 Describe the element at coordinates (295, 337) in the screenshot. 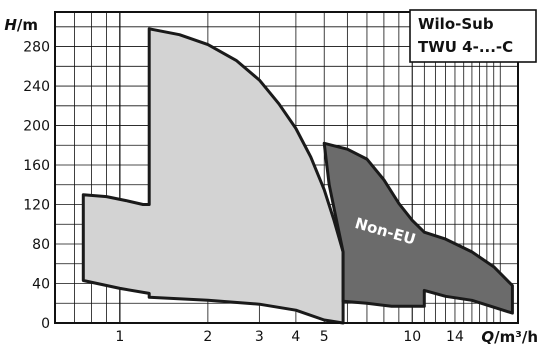

I see `x-tick-label: 4` at that location.